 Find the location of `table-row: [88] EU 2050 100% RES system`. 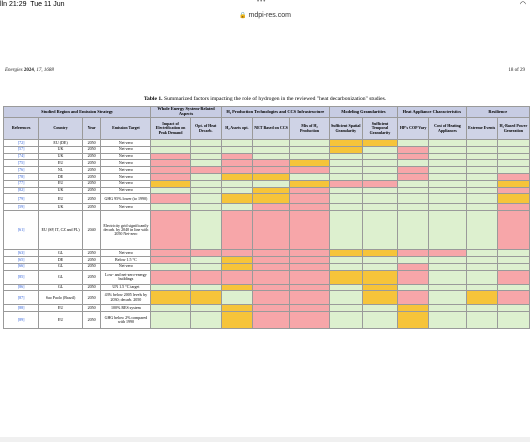

table-row: [88] EU 2050 100% RES system is located at coordinates (266, 308).